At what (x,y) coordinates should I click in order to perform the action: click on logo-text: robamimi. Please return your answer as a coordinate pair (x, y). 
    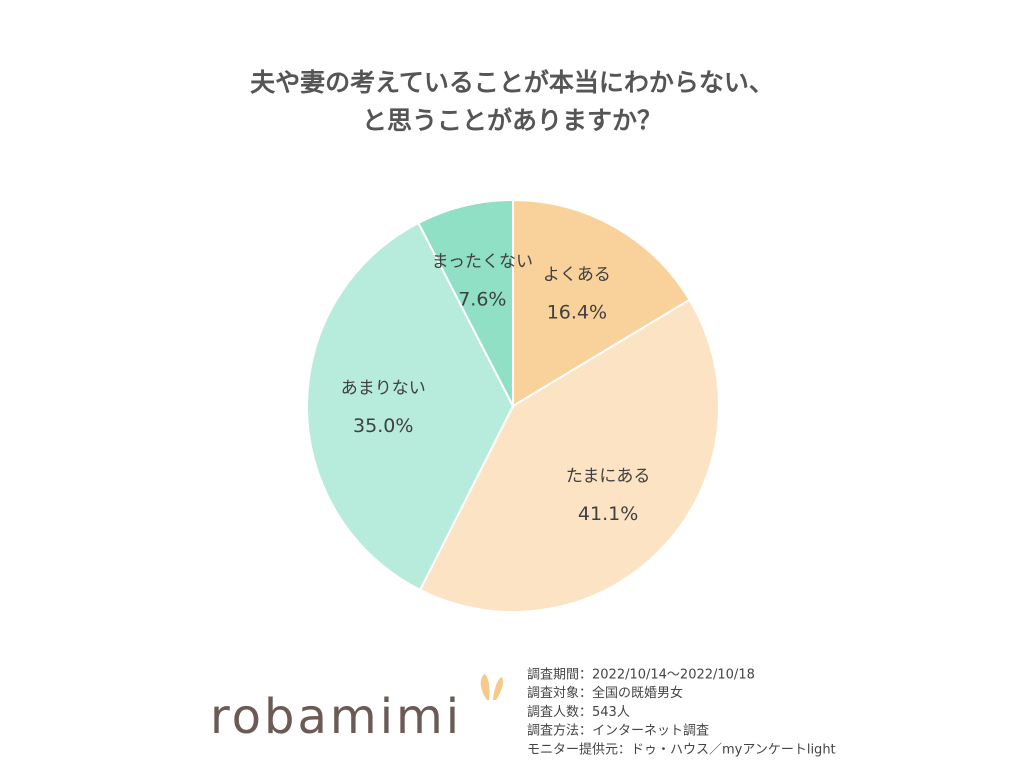
    Looking at the image, I should click on (336, 717).